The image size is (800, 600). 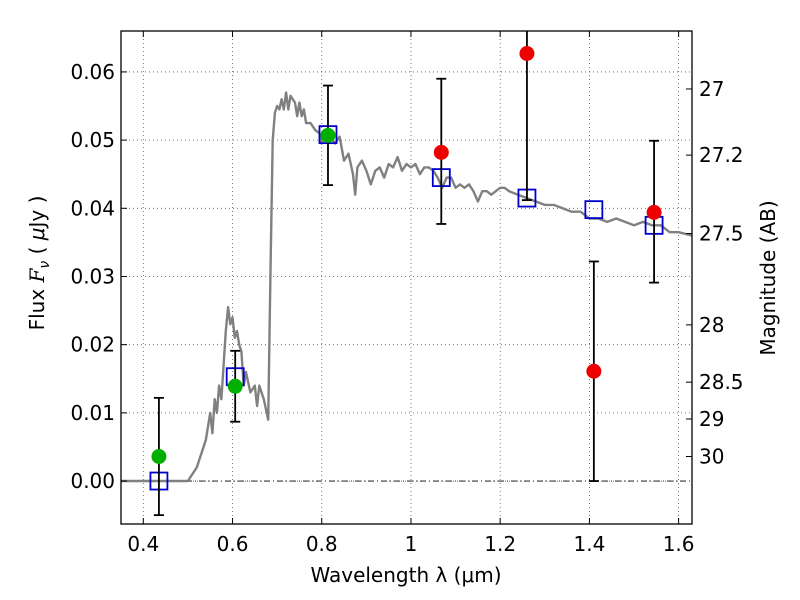 I want to click on y-label-unit: Jy ), so click(x=37, y=213).